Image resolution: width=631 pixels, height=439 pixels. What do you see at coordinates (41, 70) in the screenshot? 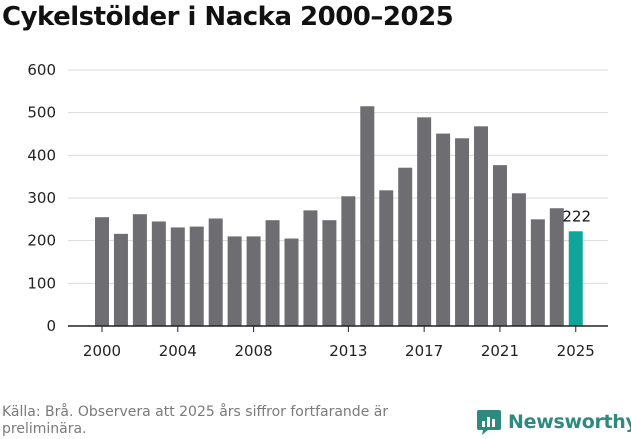
I see `y-tick-label: 600` at bounding box center [41, 70].